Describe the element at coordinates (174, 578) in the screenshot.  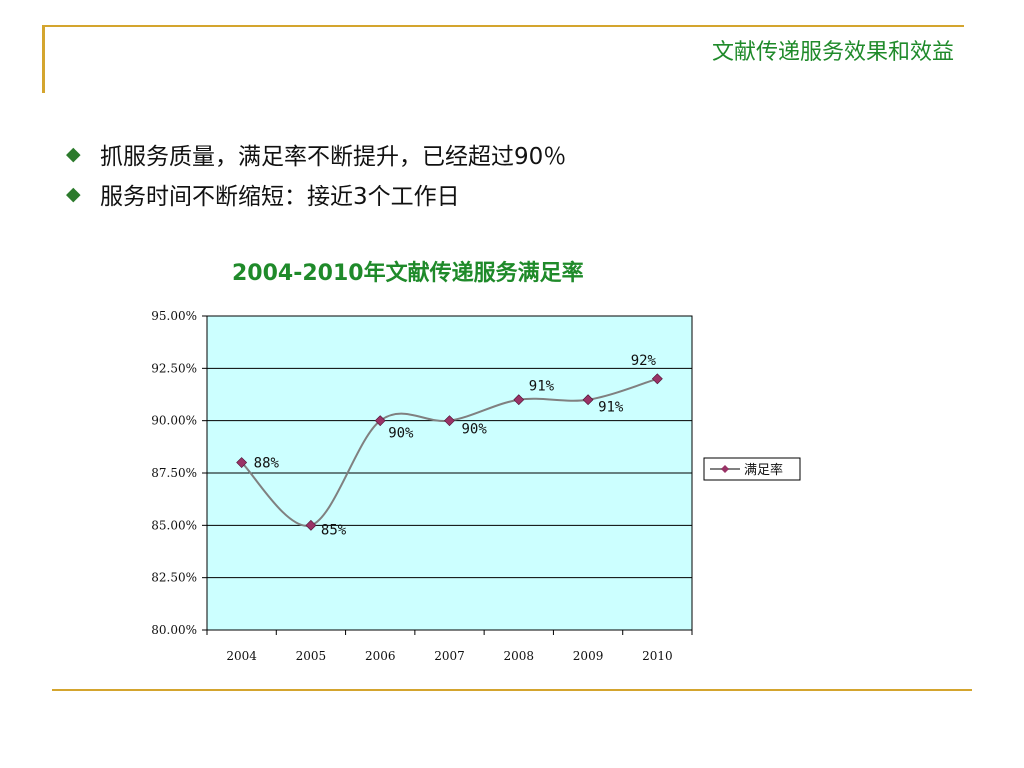
I see `y-tick-label: 82.50%` at that location.